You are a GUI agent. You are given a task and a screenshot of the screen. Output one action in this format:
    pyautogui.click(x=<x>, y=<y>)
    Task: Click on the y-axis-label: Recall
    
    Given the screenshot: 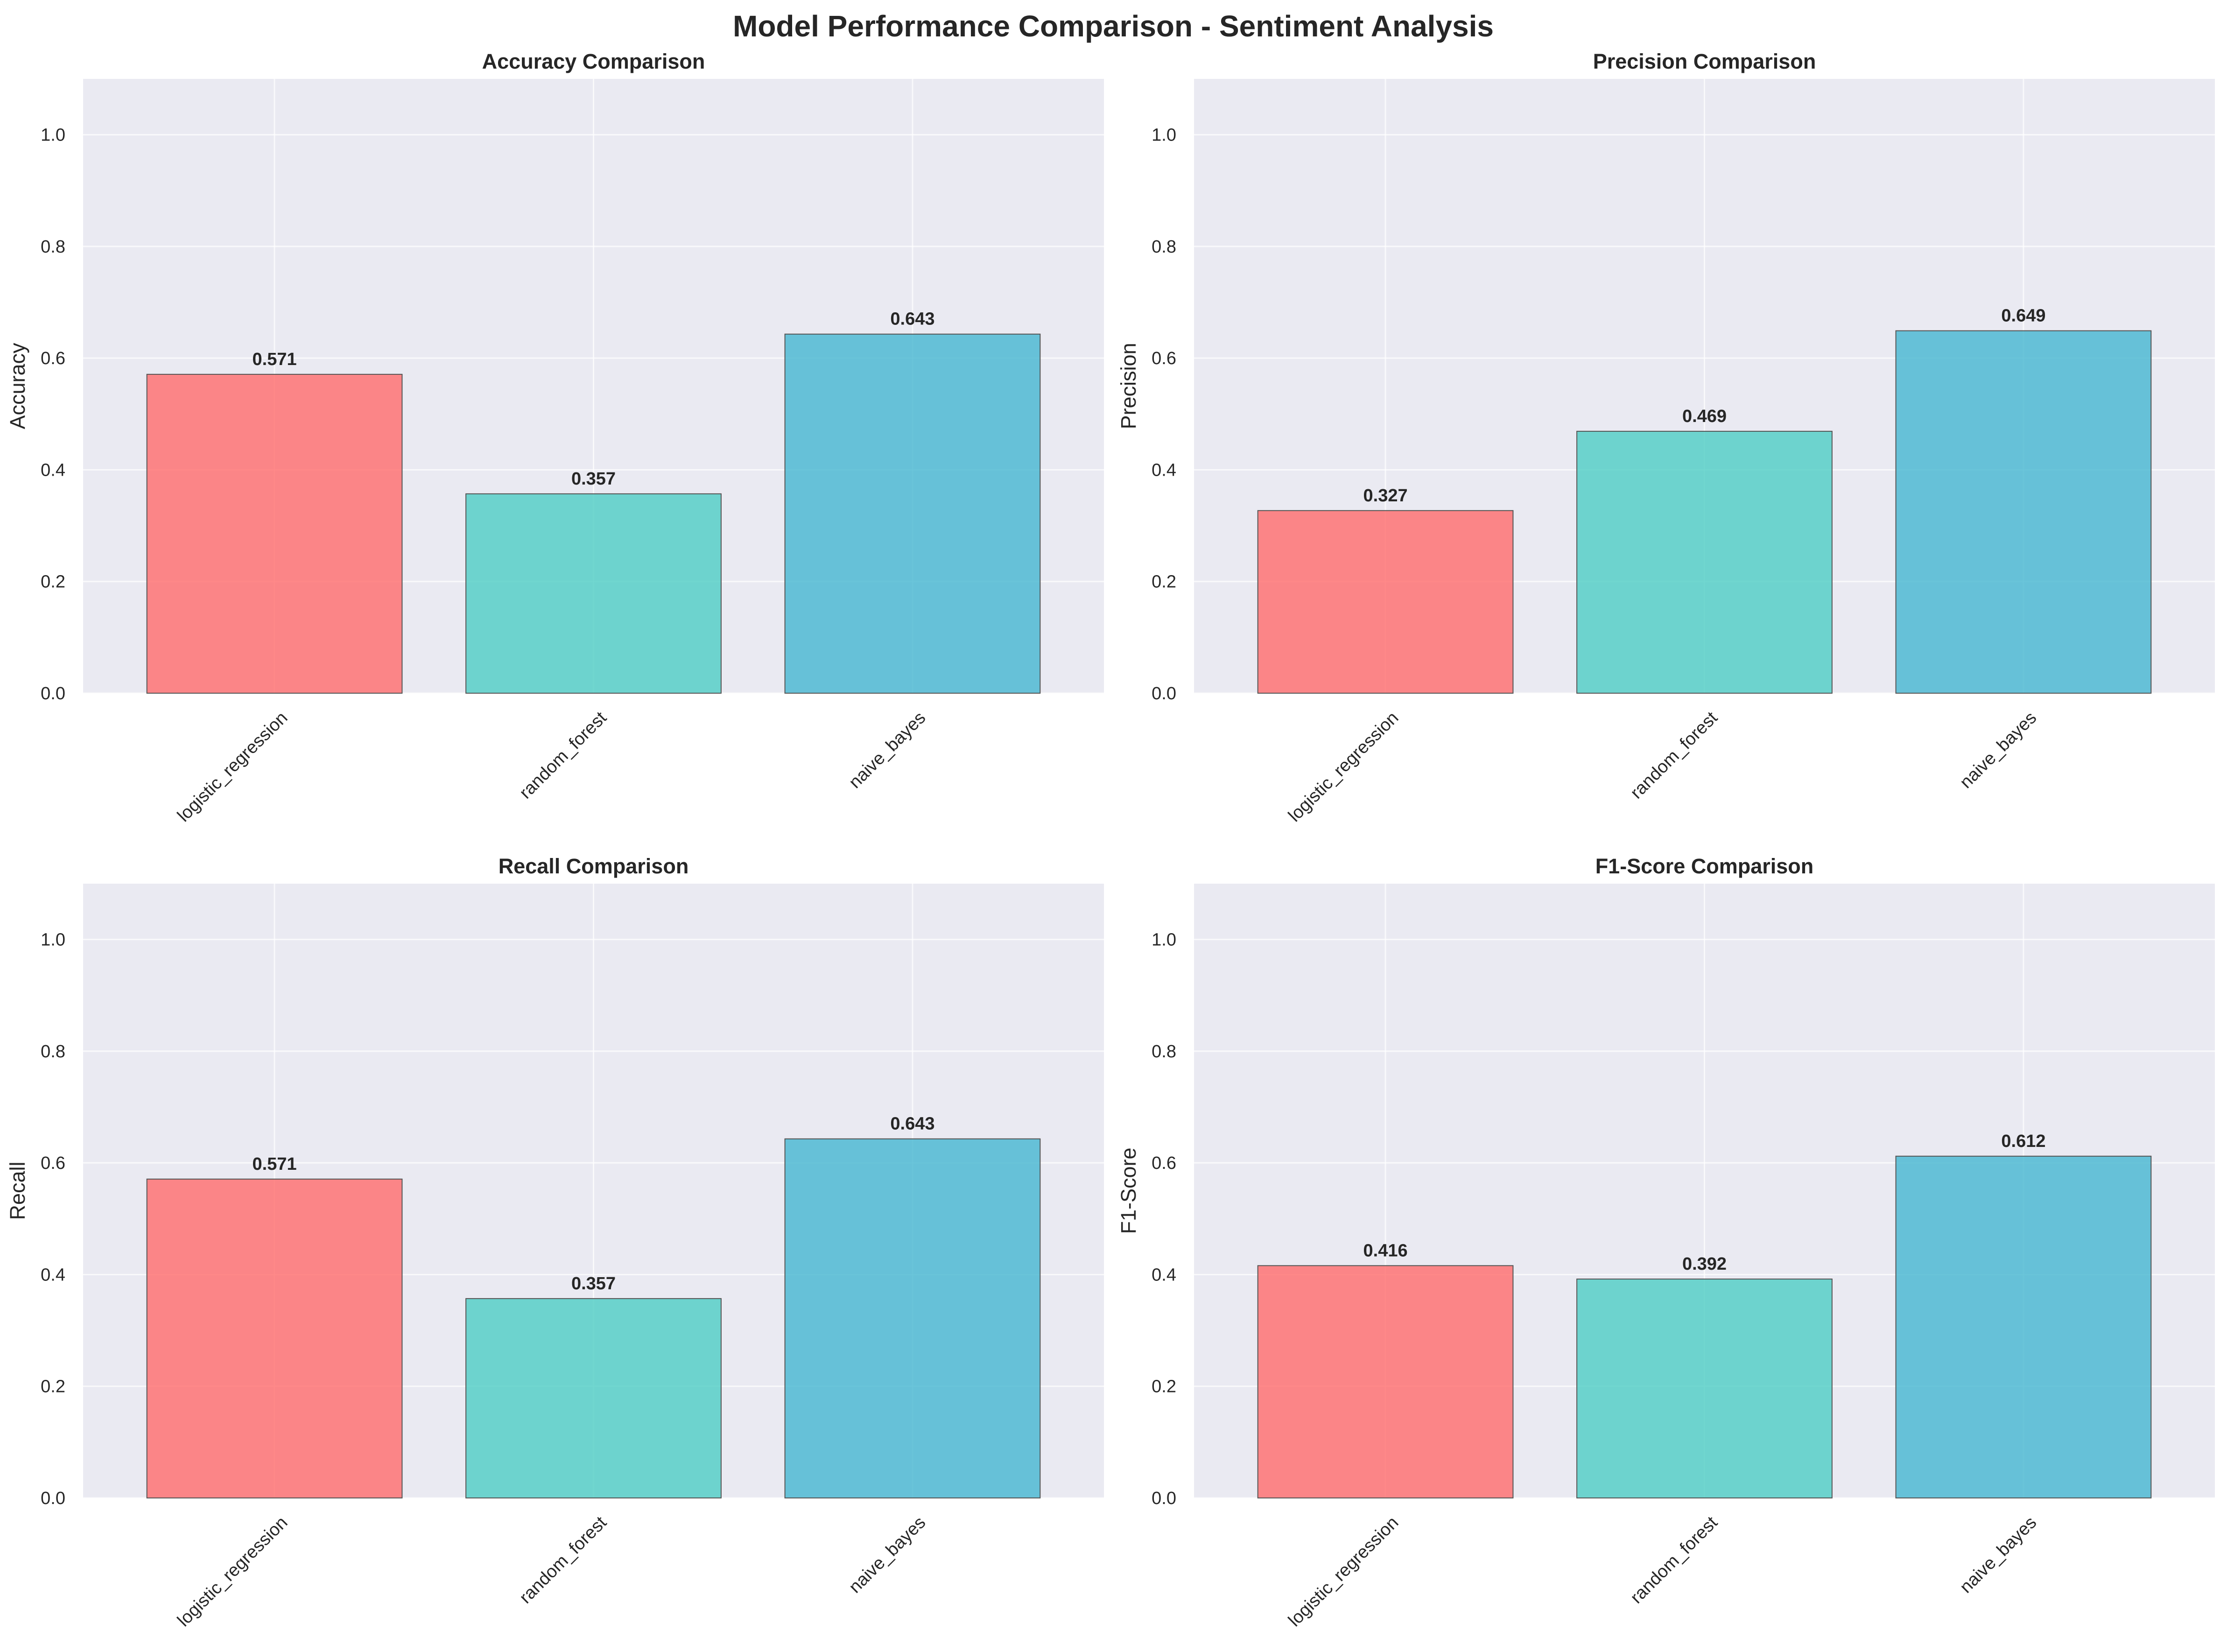 What is the action you would take?
    pyautogui.click(x=17, y=1190)
    